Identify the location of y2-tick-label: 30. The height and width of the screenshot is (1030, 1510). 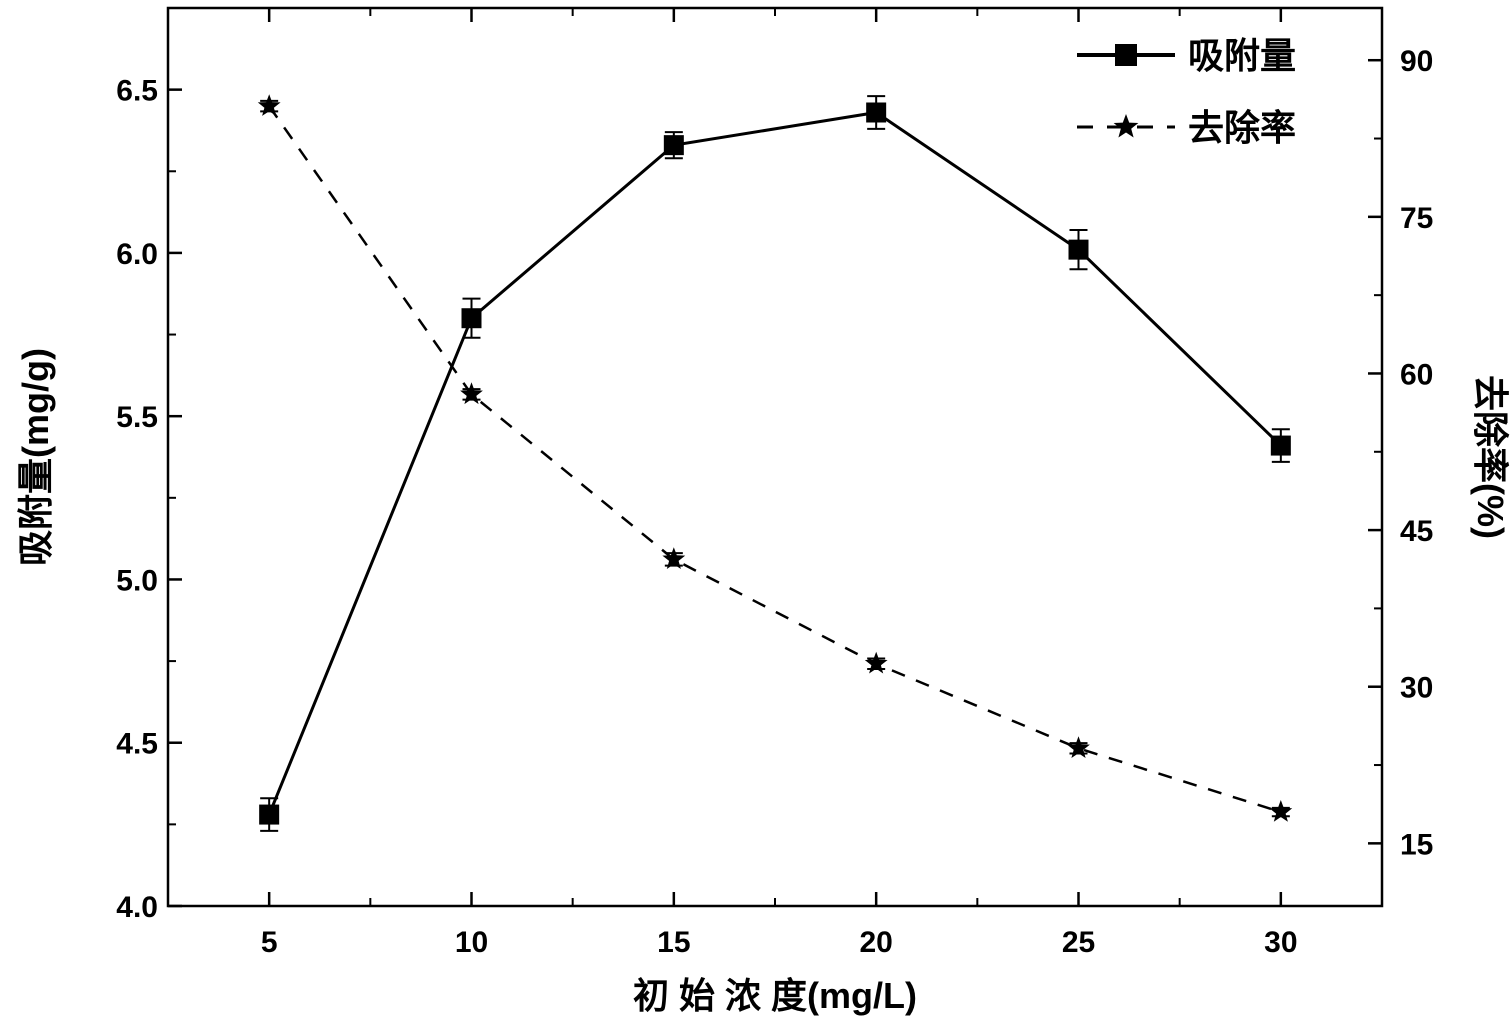
(1416, 688).